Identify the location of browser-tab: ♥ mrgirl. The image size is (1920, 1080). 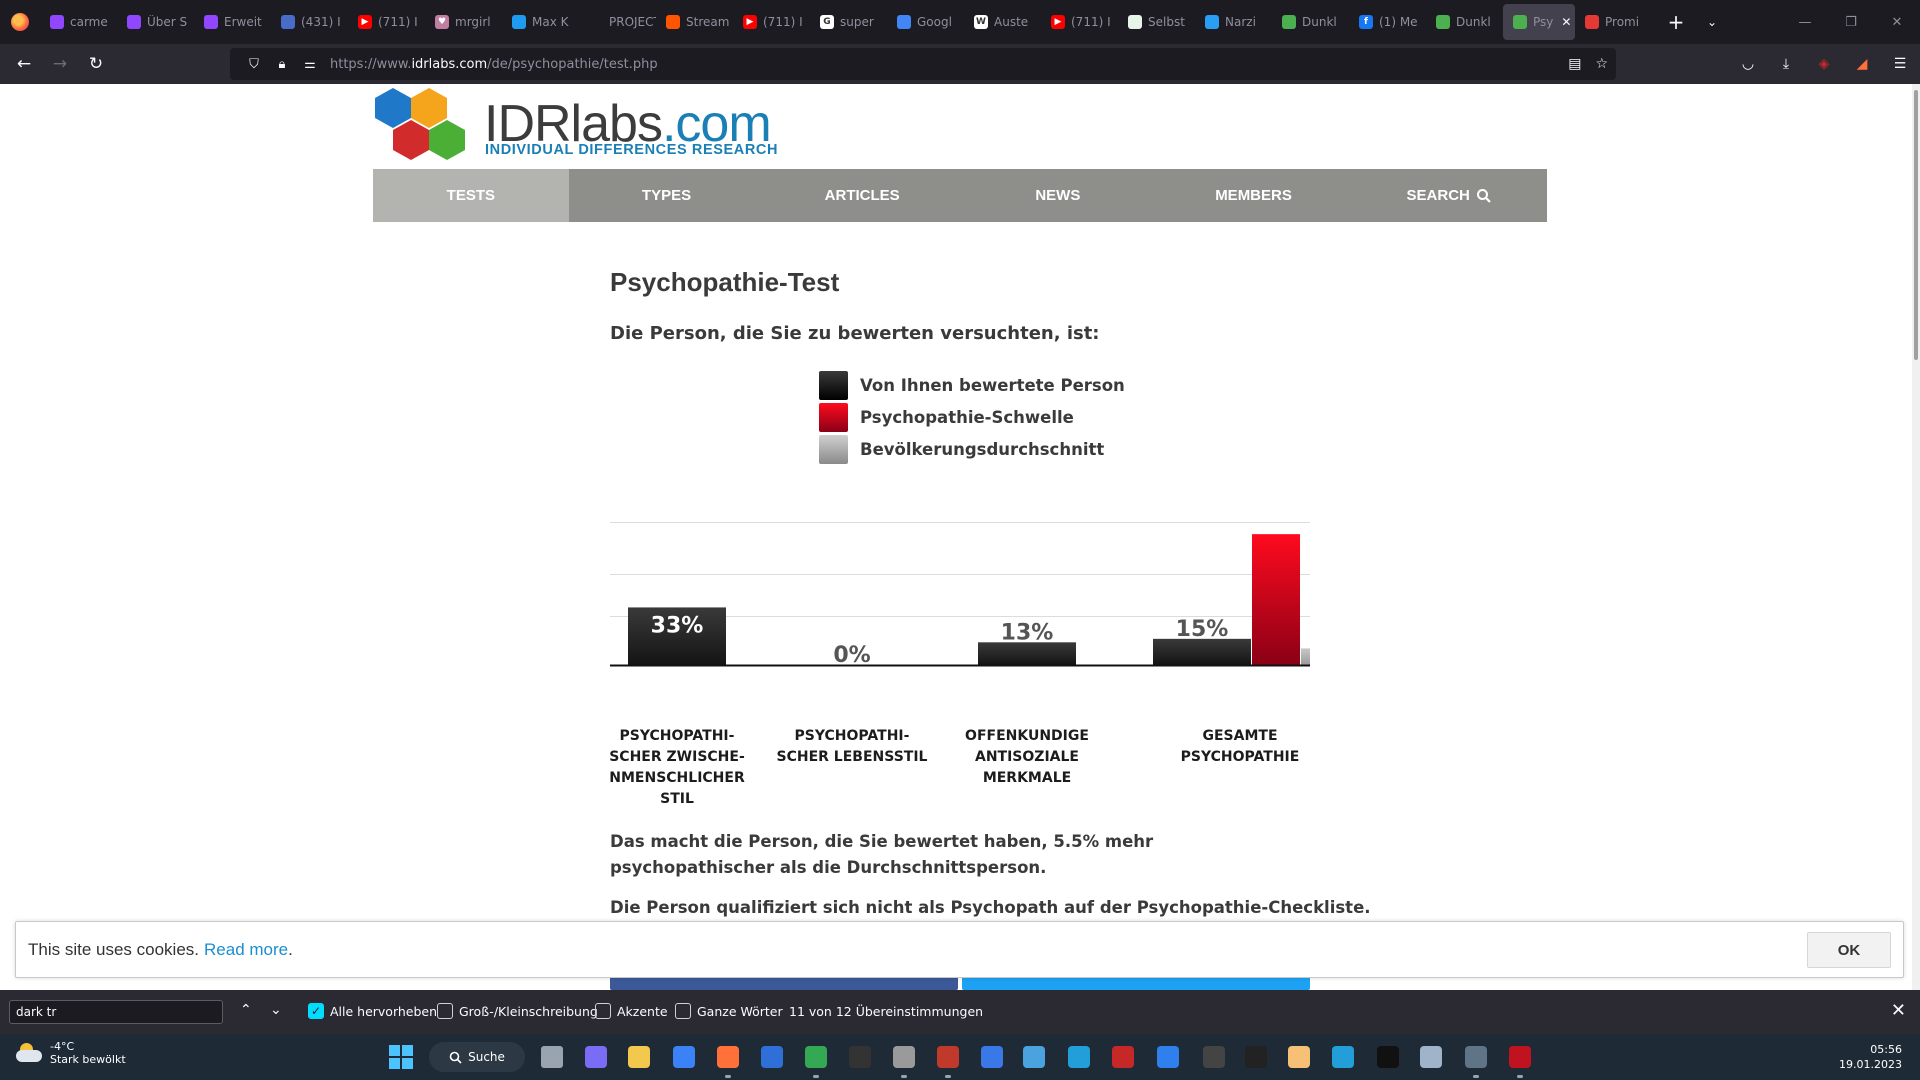
(463, 22).